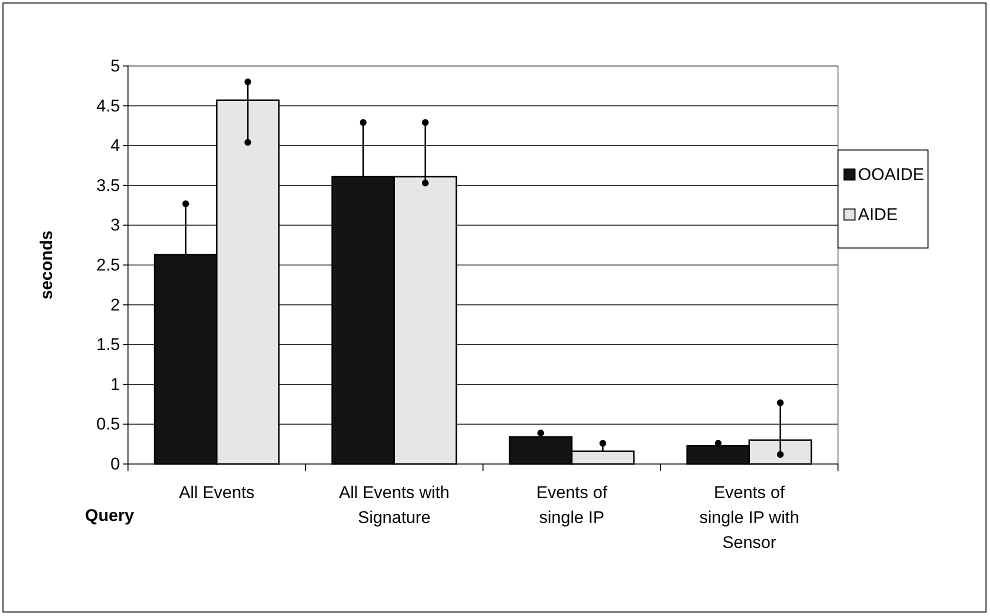  Describe the element at coordinates (108, 424) in the screenshot. I see `y-tick-label: 0.5` at that location.